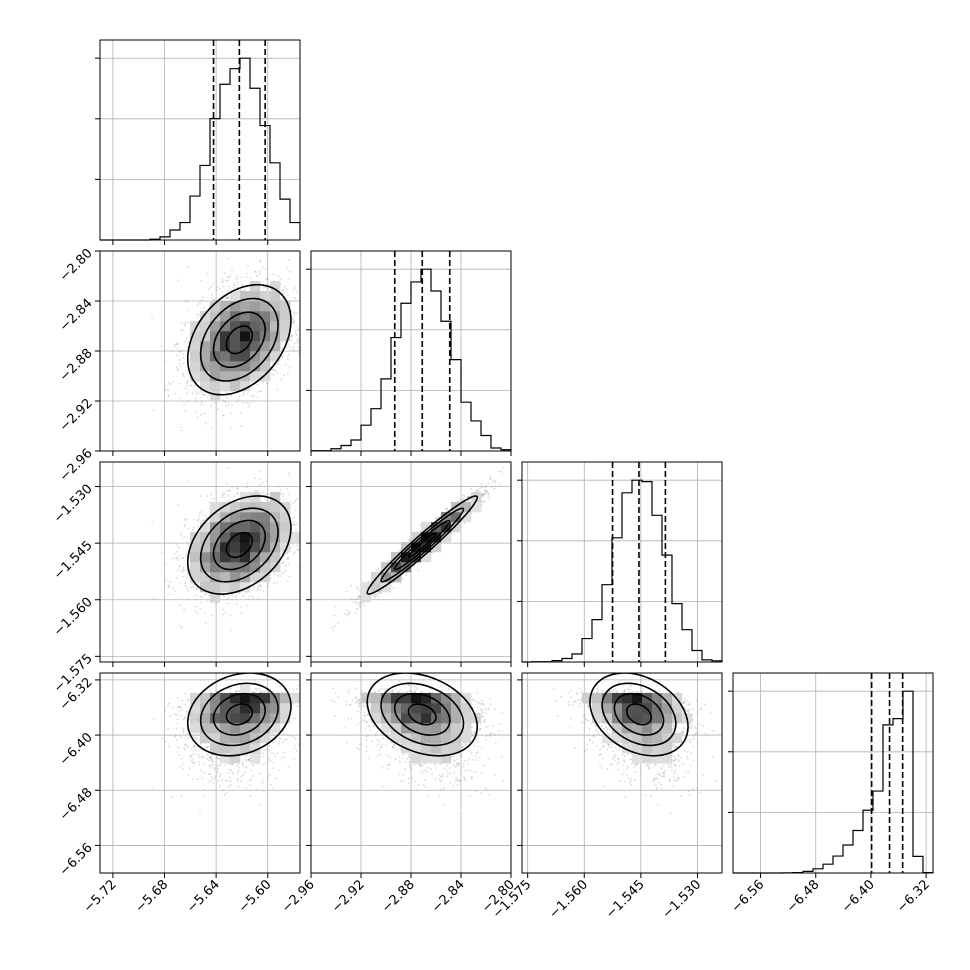  Describe the element at coordinates (622, 571) in the screenshot. I see `histogram-steps` at that location.